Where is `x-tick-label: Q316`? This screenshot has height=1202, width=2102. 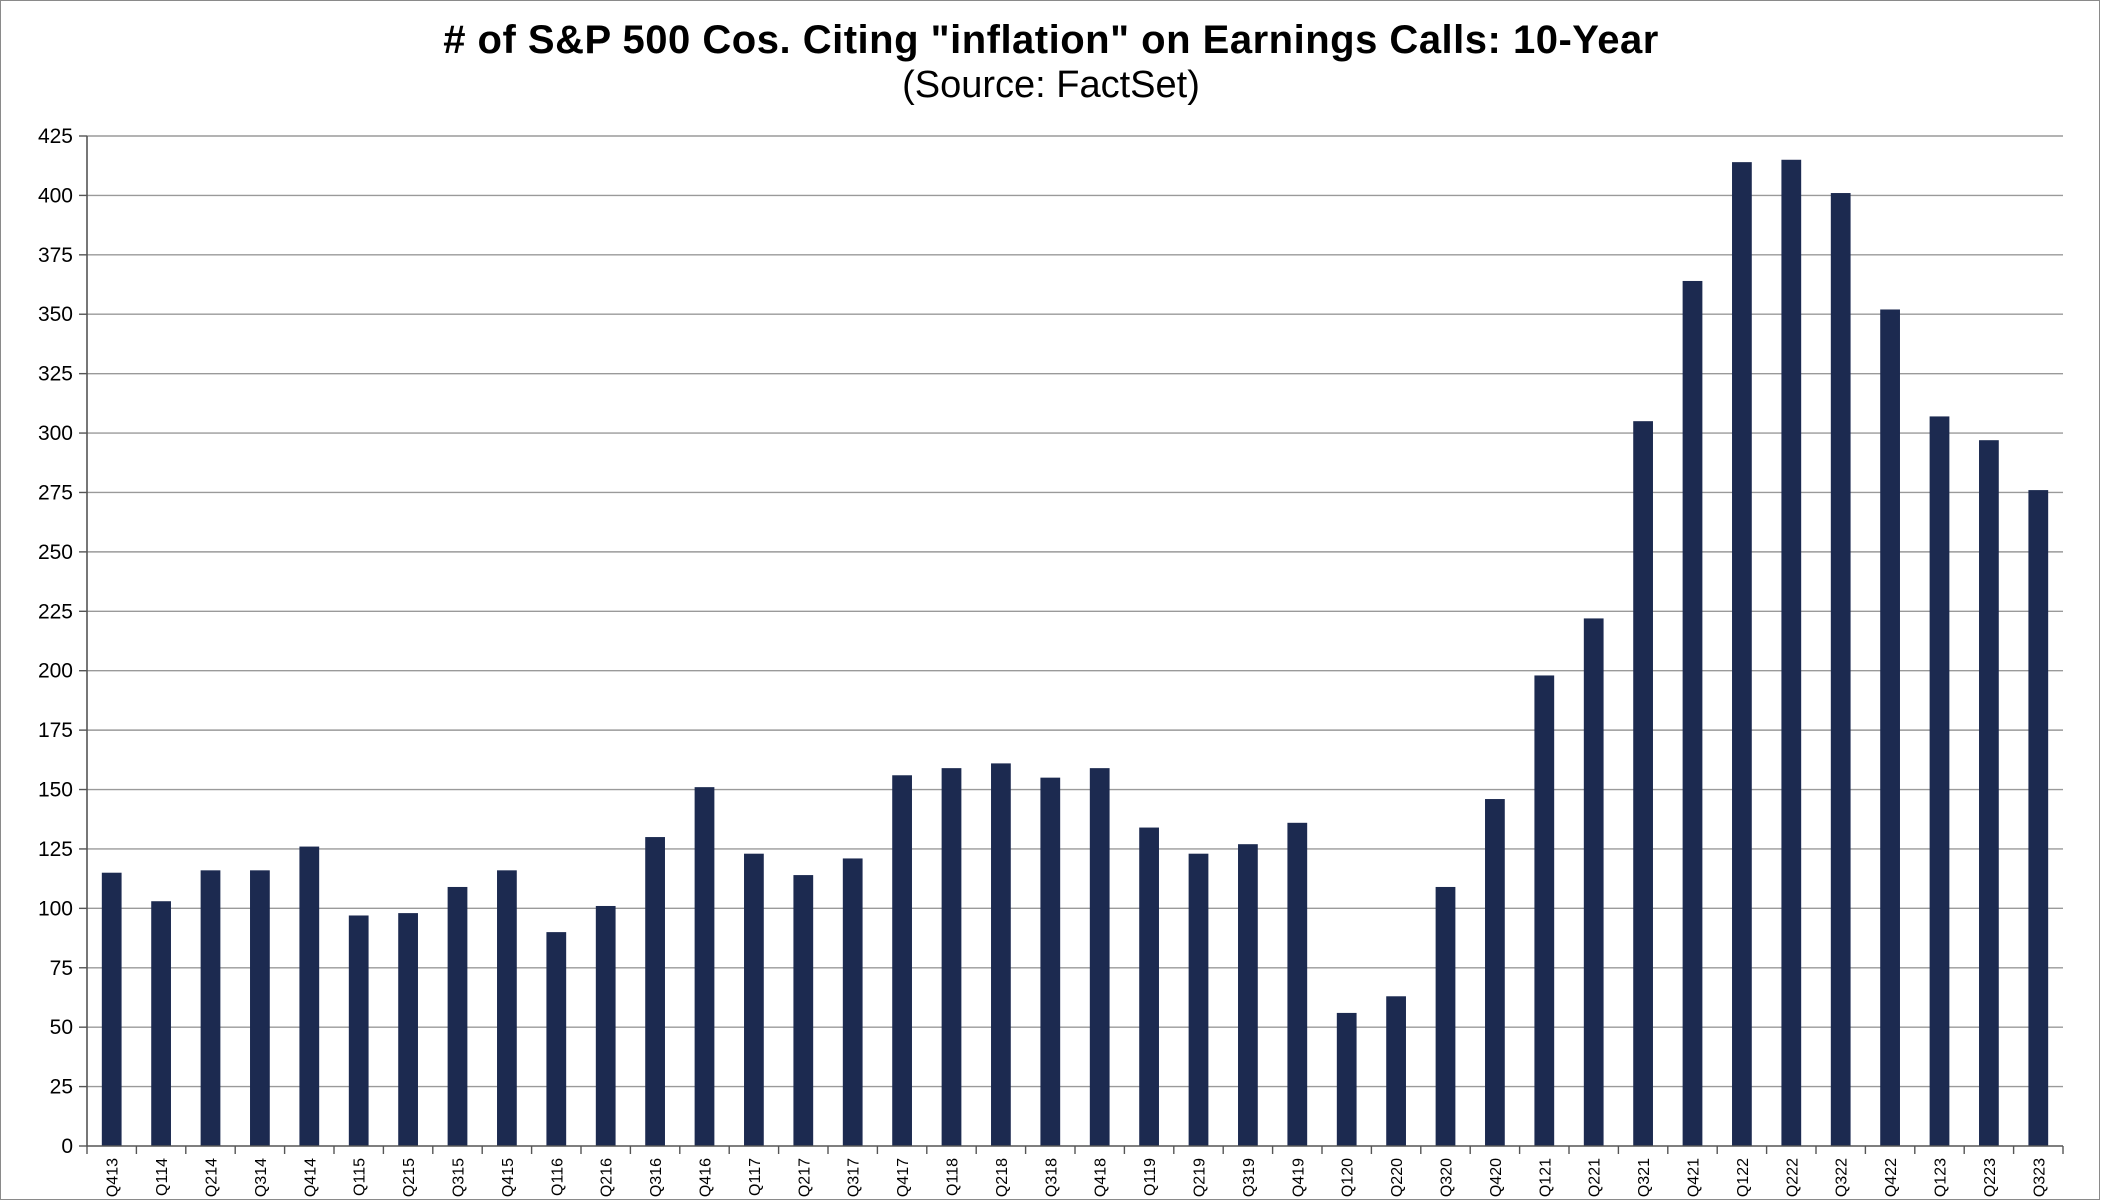
x-tick-label: Q316 is located at coordinates (656, 1177).